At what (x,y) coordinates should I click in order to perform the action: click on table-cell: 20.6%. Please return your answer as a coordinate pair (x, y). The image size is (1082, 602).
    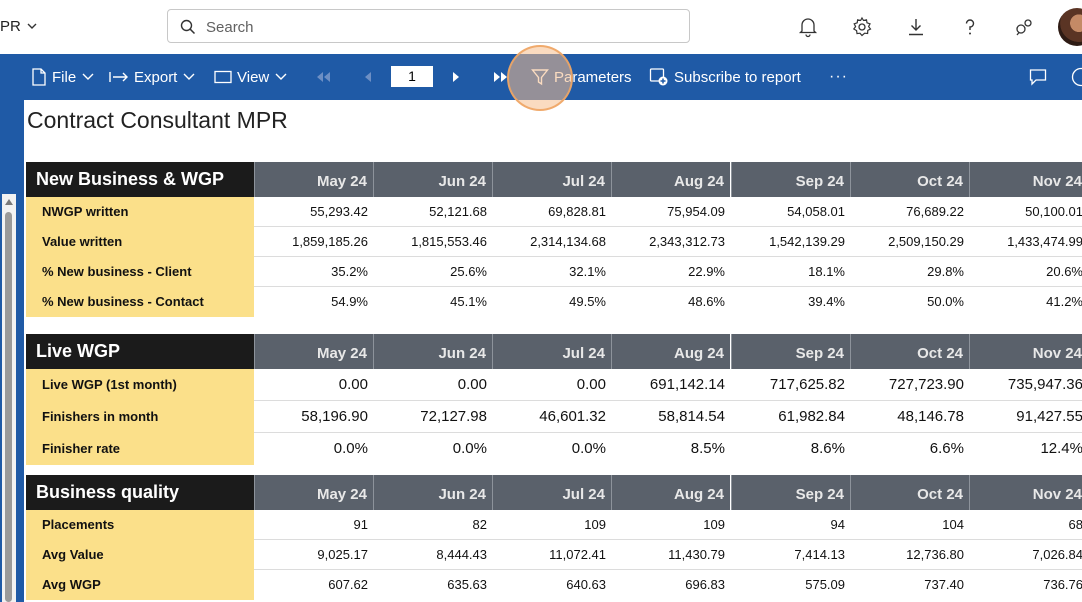
    Looking at the image, I should click on (1064, 271).